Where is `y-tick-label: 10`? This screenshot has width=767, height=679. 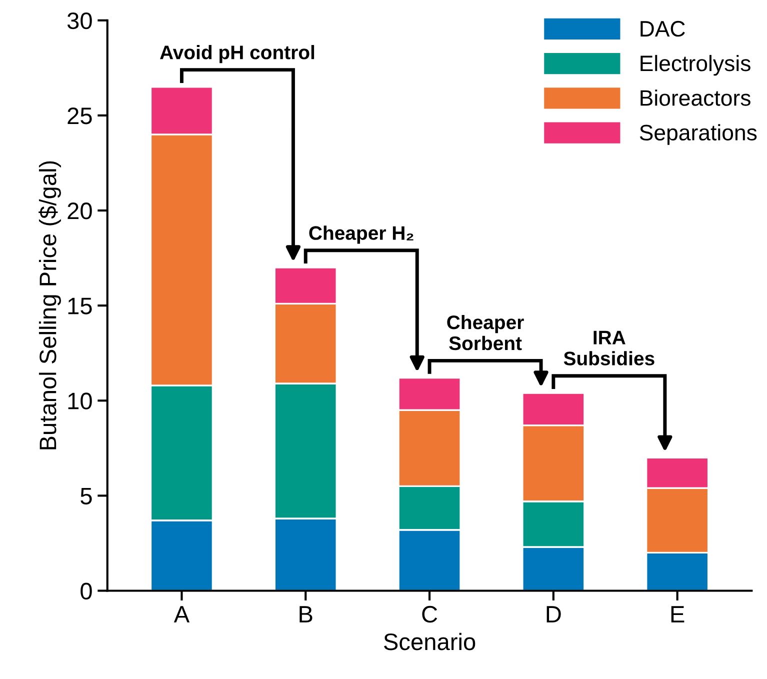 y-tick-label: 10 is located at coordinates (80, 401).